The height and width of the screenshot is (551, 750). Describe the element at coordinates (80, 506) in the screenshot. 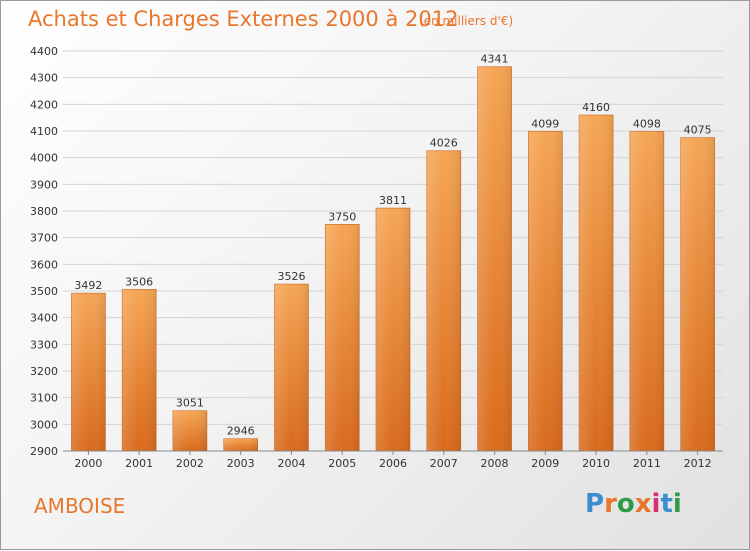

I see `place-name: AMBOISE` at that location.